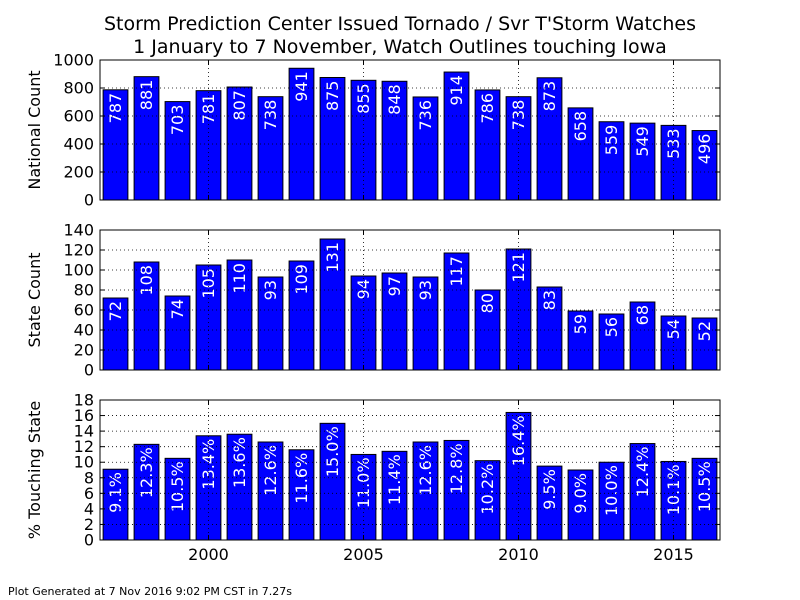  Describe the element at coordinates (84, 415) in the screenshot. I see `y-tick-label: 16` at that location.